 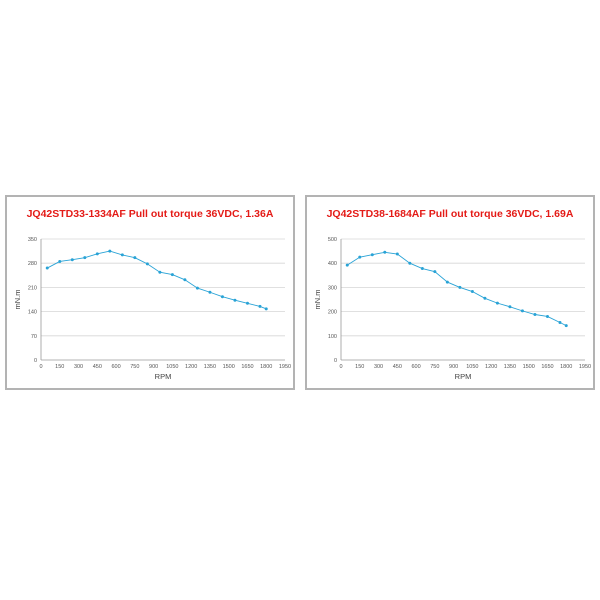 What do you see at coordinates (332, 264) in the screenshot?
I see `y-tick-label: 400` at bounding box center [332, 264].